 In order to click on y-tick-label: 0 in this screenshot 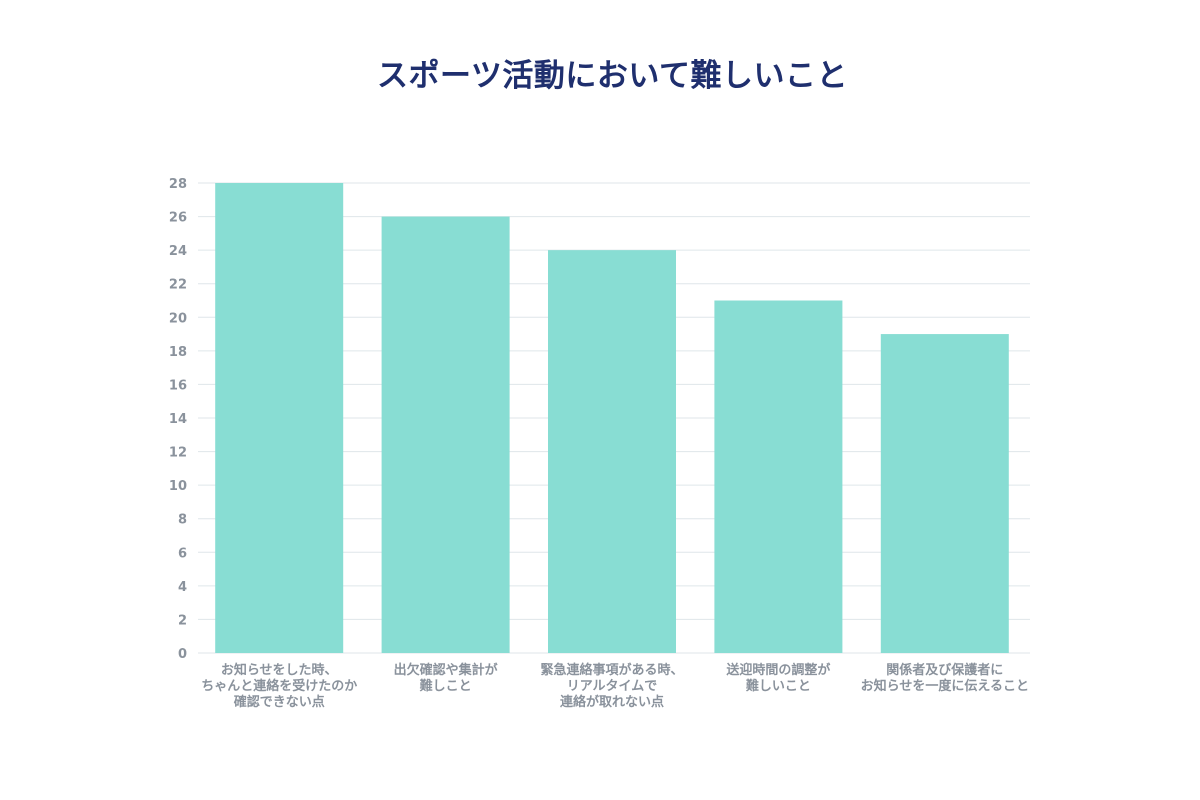, I will do `click(182, 654)`.